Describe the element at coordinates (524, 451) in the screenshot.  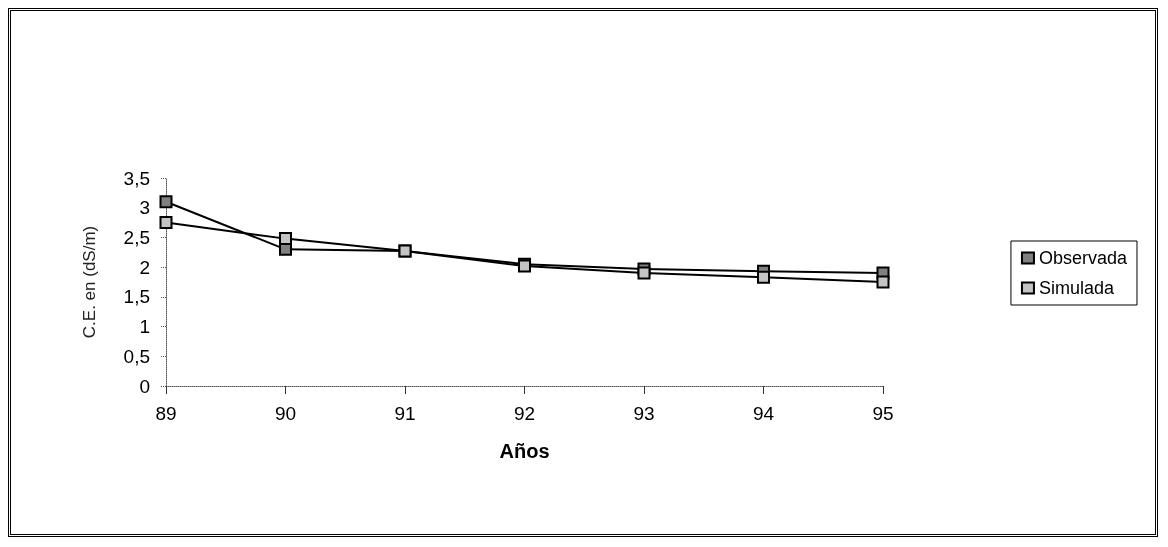
I see `x-axis-title: Años` at that location.